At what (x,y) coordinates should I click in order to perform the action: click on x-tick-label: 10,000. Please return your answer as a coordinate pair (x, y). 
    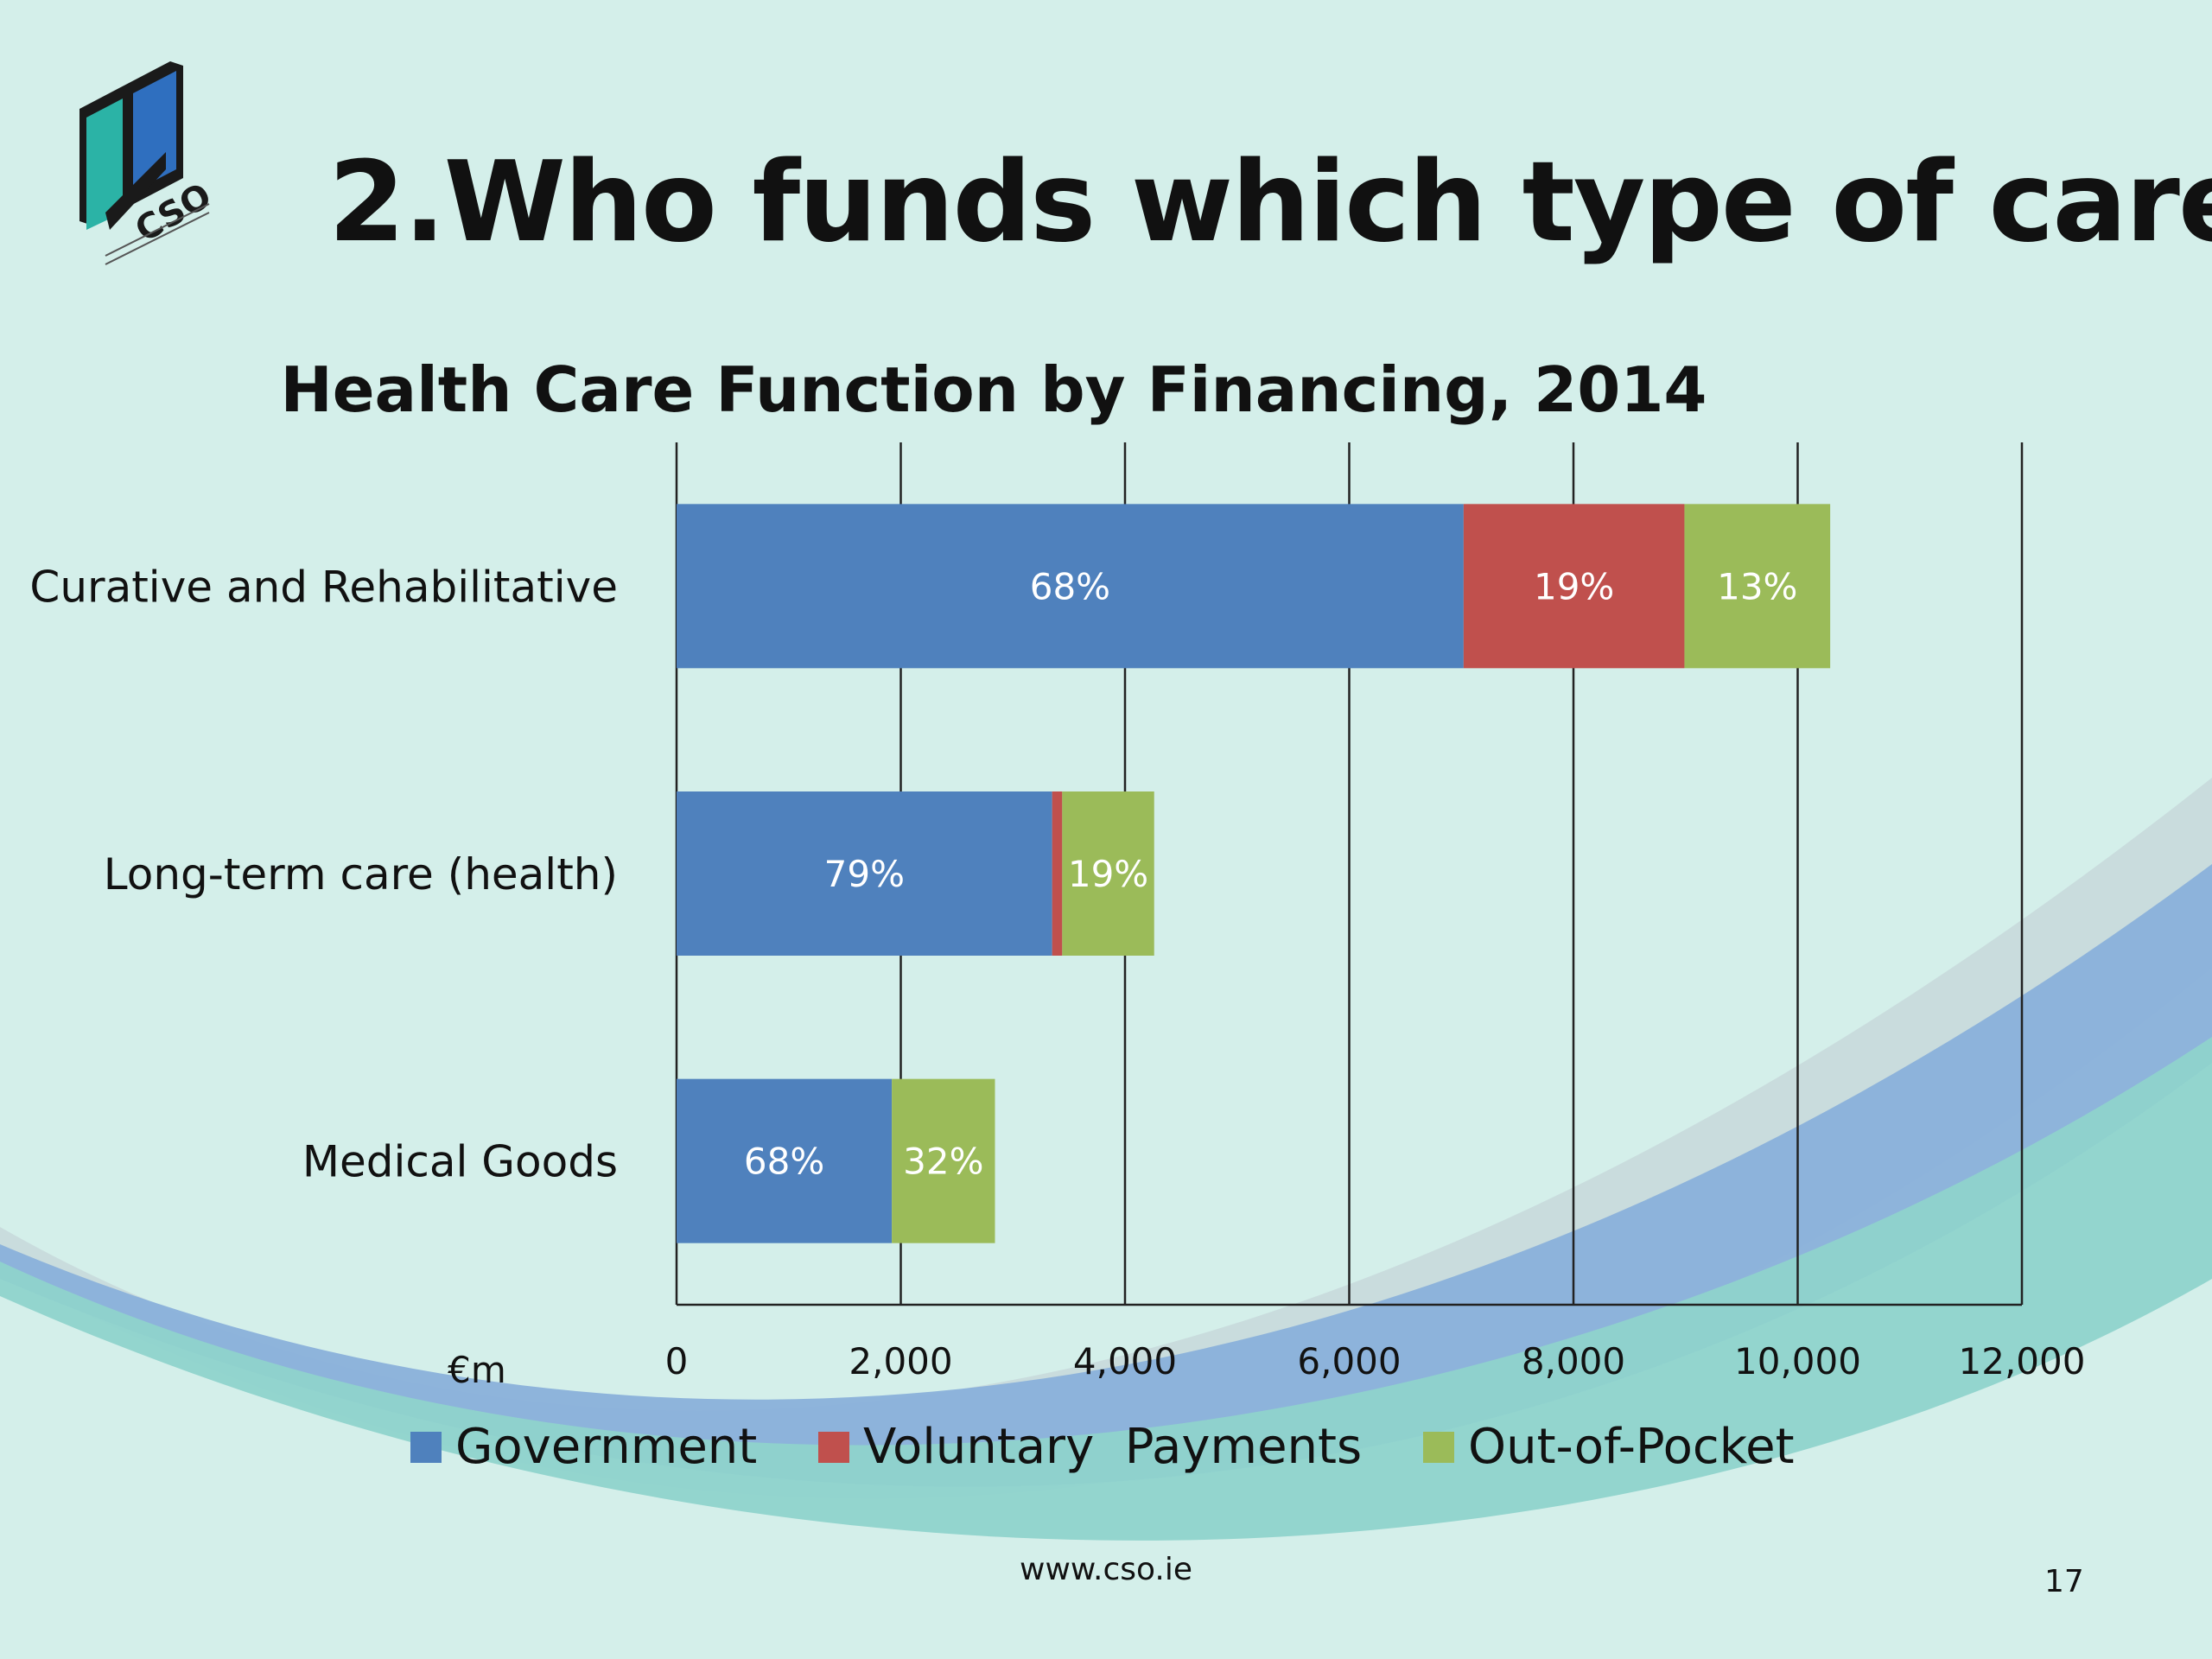
    Looking at the image, I should click on (1797, 1361).